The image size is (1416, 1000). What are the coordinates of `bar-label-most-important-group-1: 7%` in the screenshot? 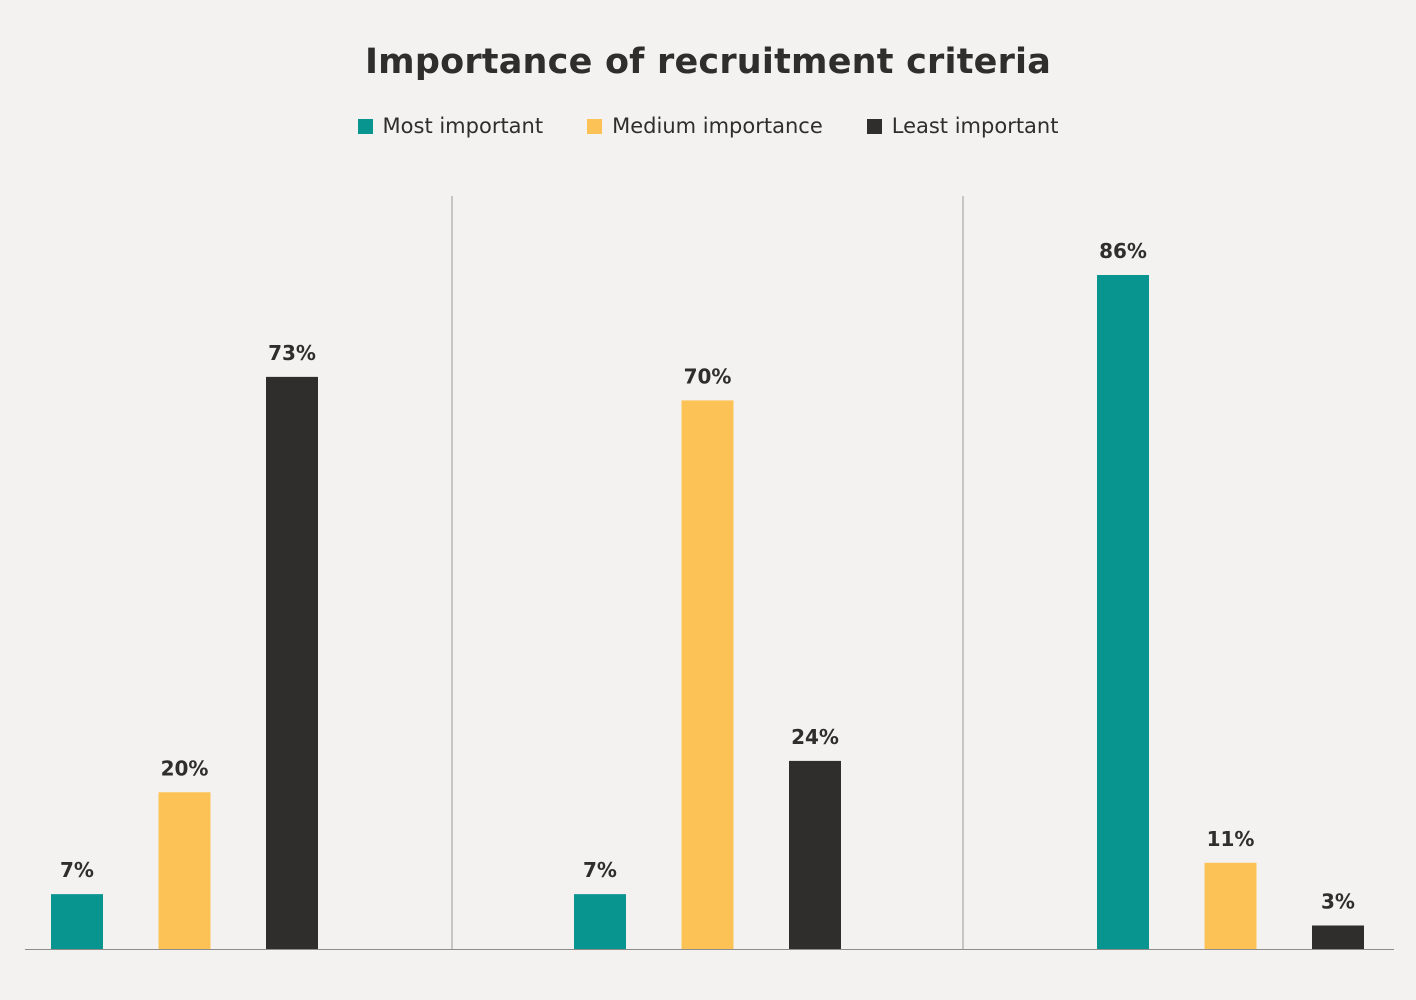 It's located at (77, 870).